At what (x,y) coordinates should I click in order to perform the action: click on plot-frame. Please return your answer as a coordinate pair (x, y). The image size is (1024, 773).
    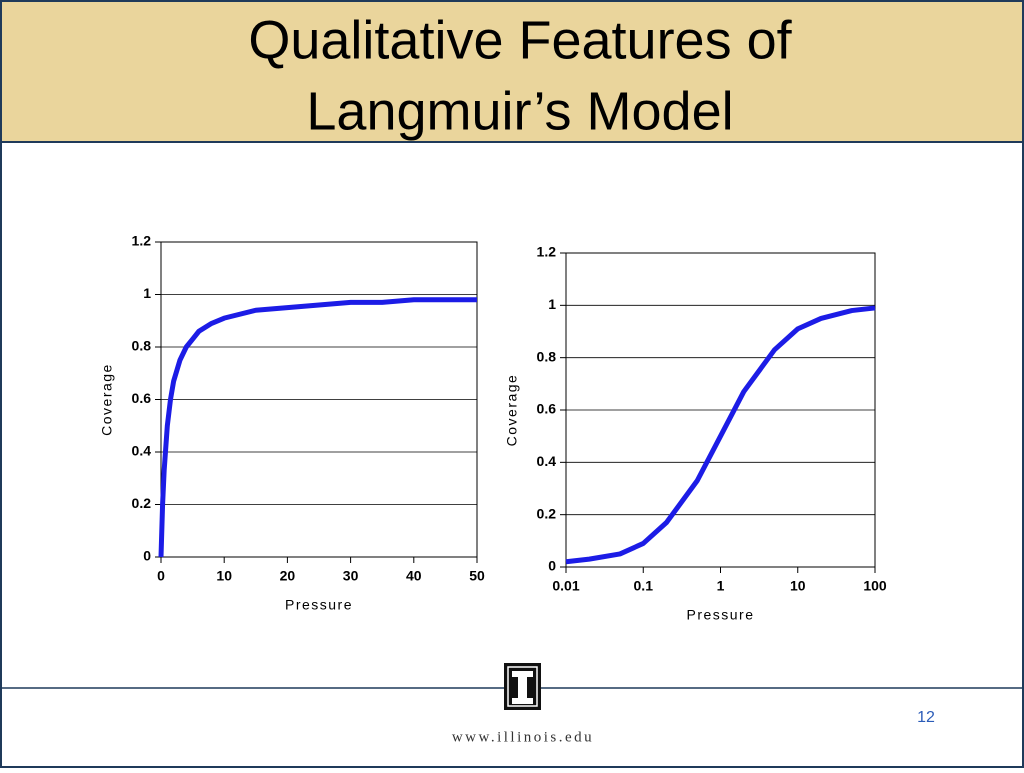
    Looking at the image, I should click on (319, 399).